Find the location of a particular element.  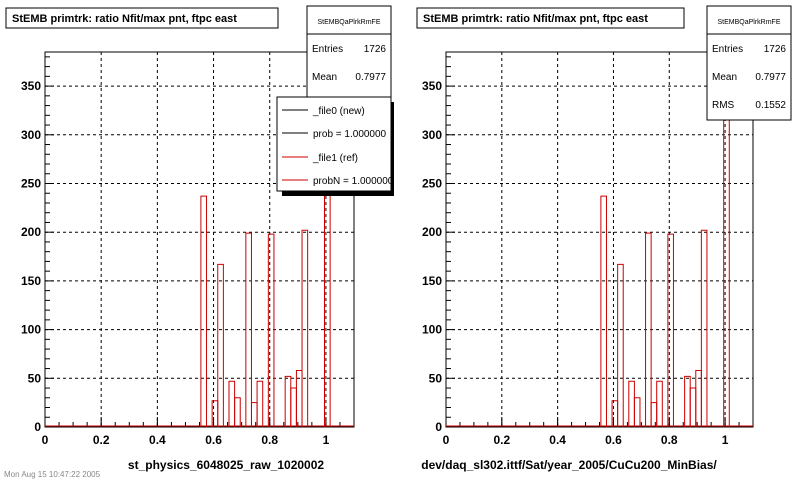

left-x-tick-label: 0.4 is located at coordinates (157, 440).